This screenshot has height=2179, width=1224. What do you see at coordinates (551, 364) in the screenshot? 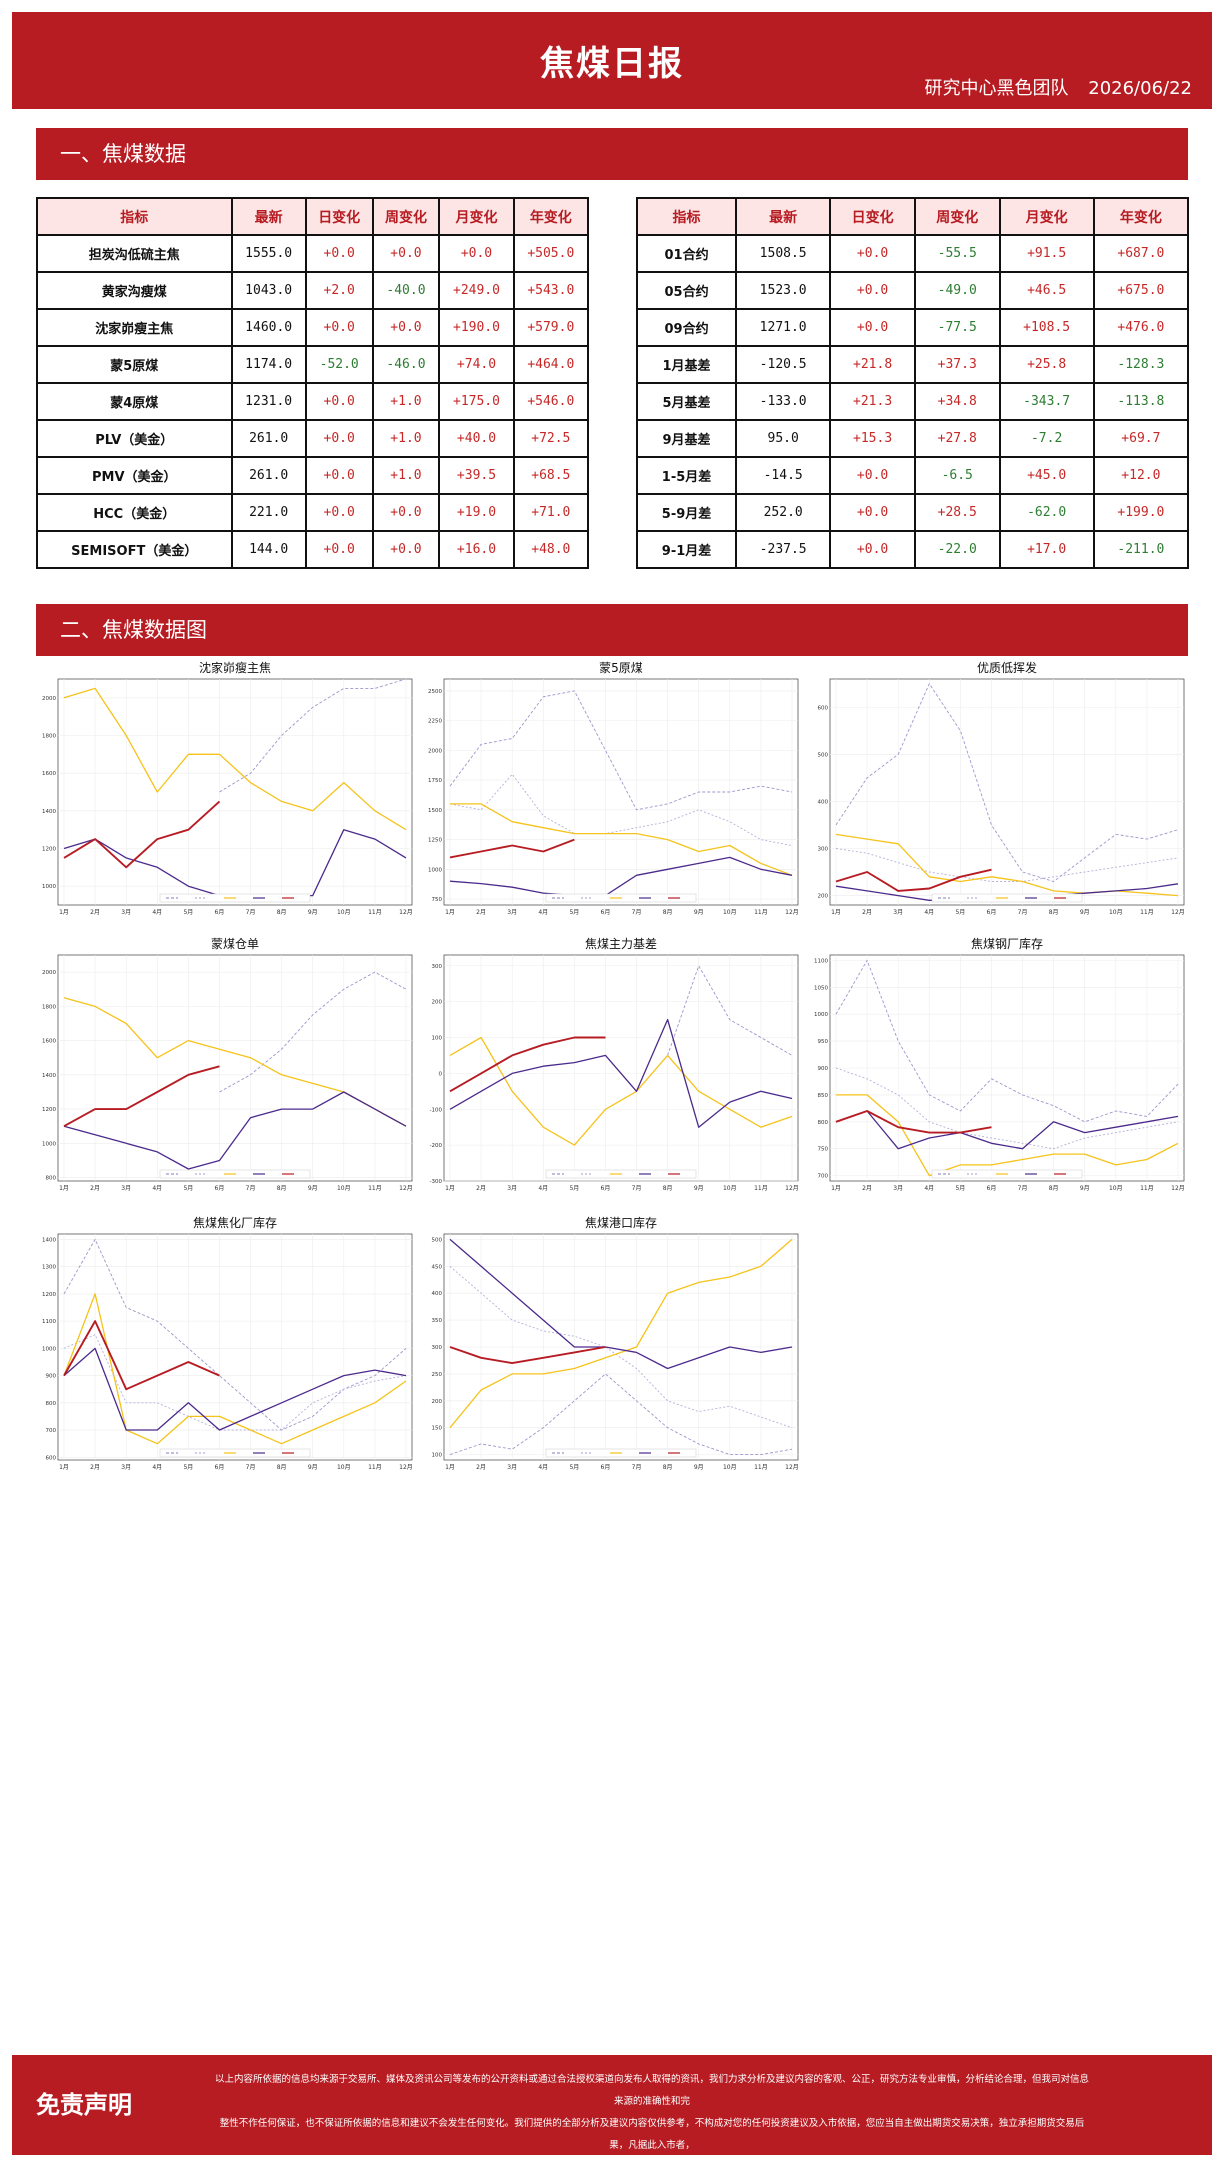
I see `change-value: +464.0` at bounding box center [551, 364].